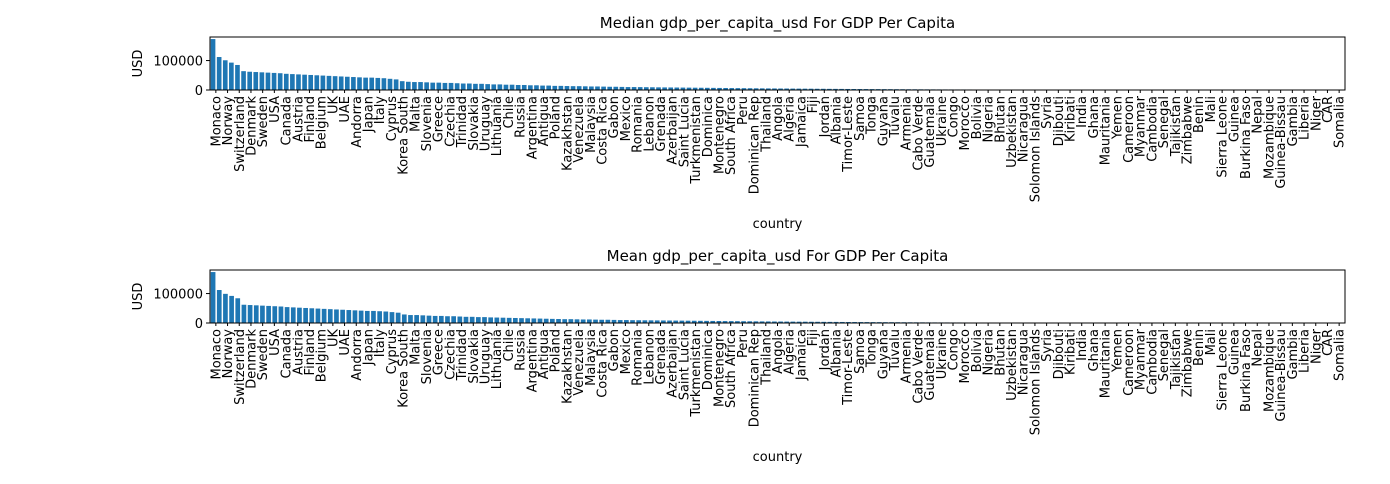  What do you see at coordinates (199, 91) in the screenshot?
I see `y-tick-label: 0` at bounding box center [199, 91].